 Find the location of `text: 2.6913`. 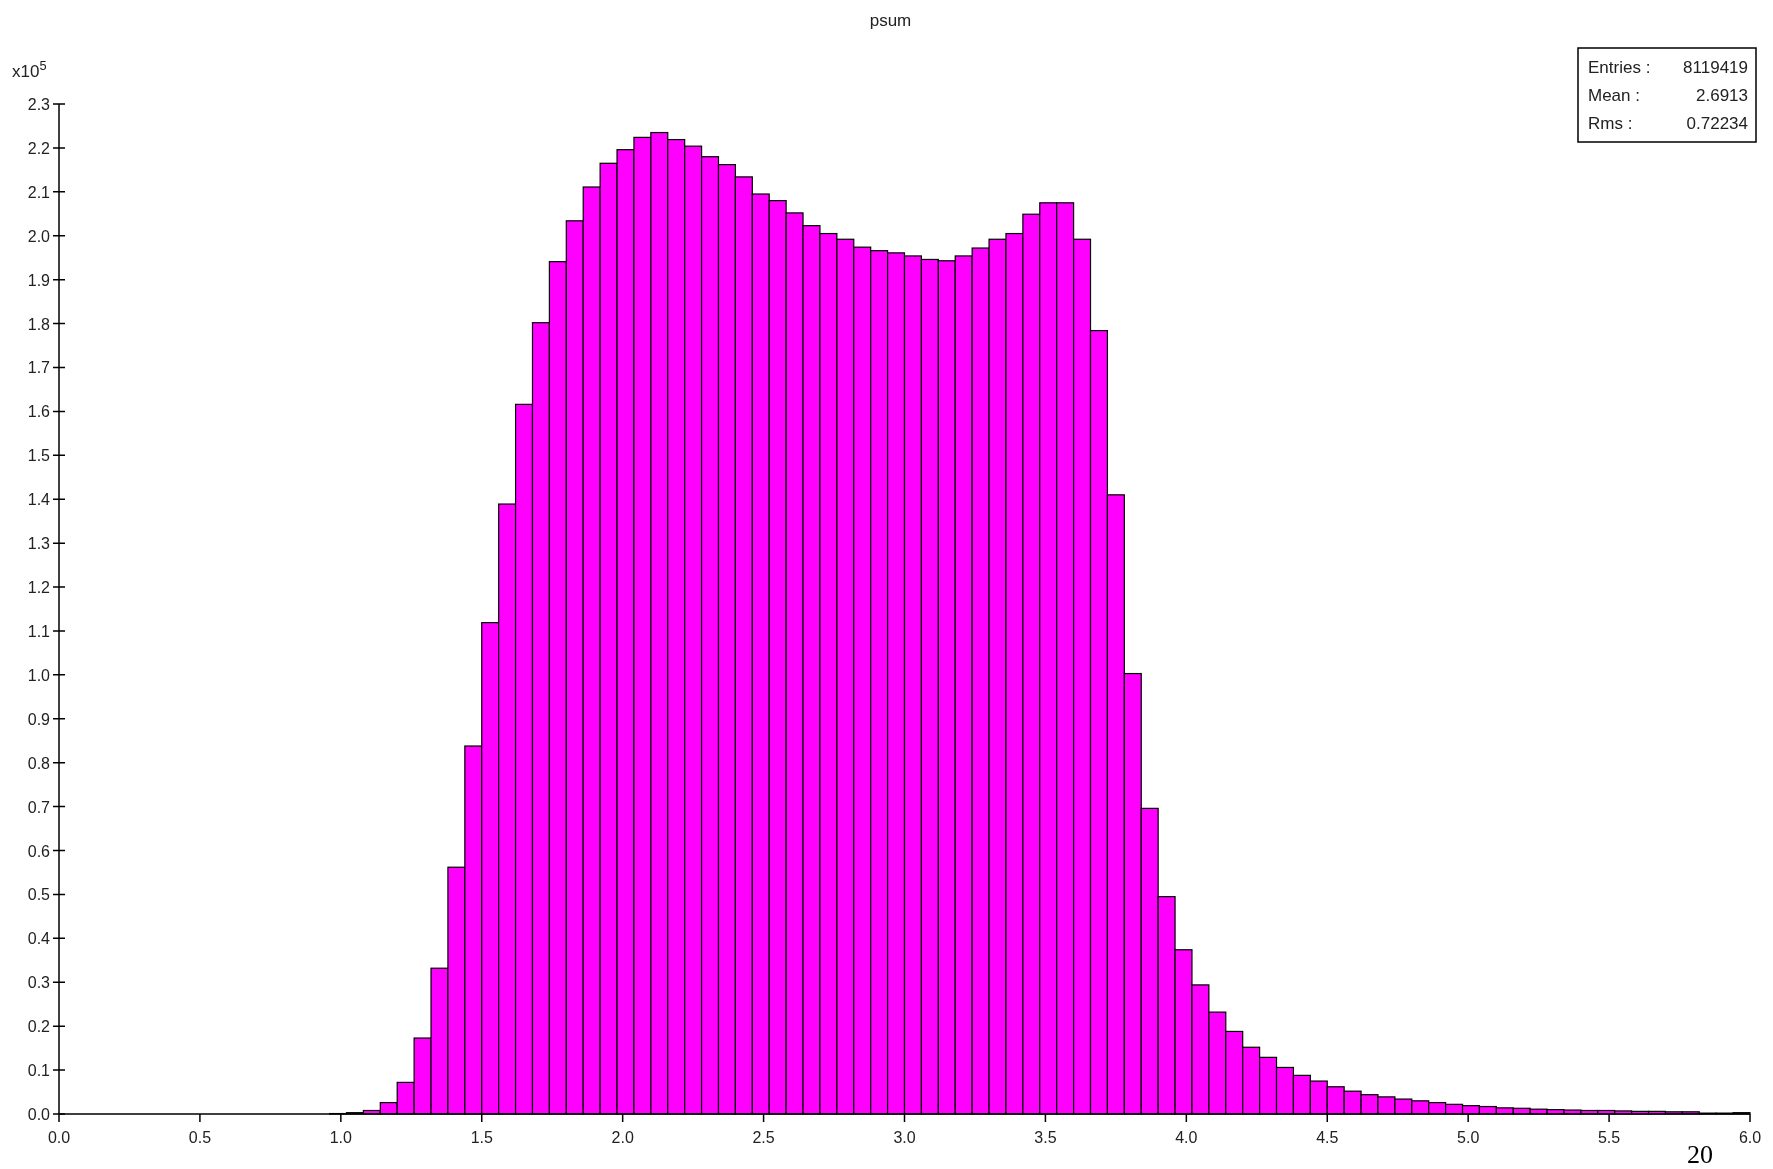

text: 2.6913 is located at coordinates (1722, 95).